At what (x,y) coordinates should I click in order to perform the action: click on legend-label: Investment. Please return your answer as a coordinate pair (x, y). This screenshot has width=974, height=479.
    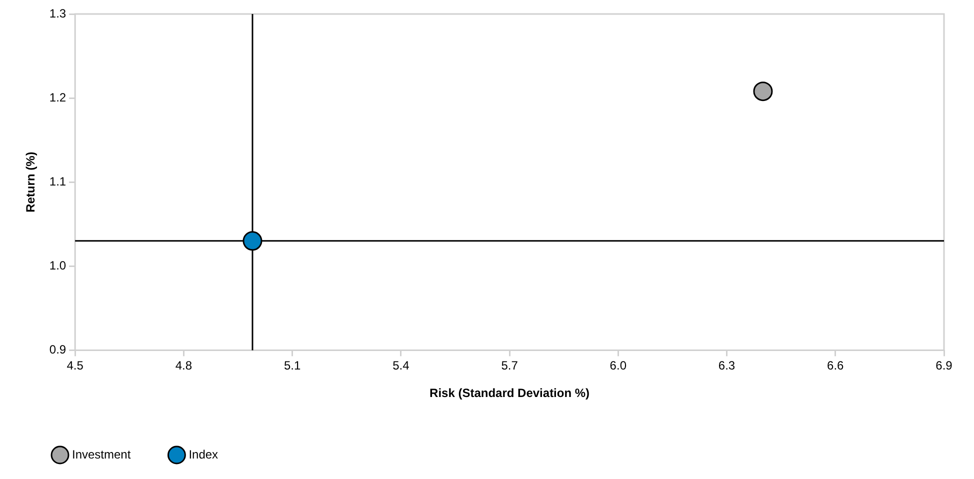
    Looking at the image, I should click on (102, 454).